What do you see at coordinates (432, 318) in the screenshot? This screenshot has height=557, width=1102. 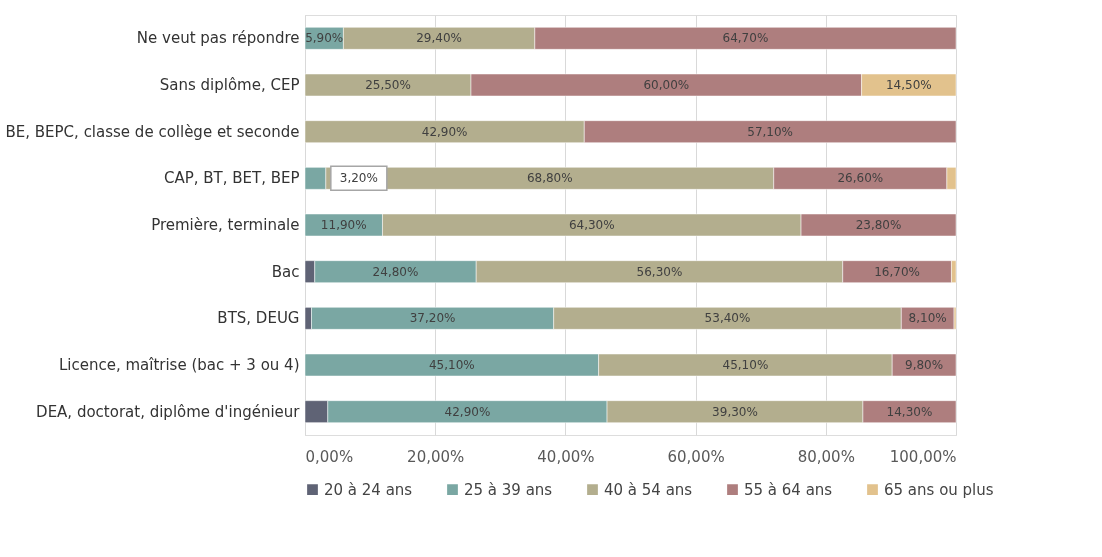 I see `data-label: 37,20%` at bounding box center [432, 318].